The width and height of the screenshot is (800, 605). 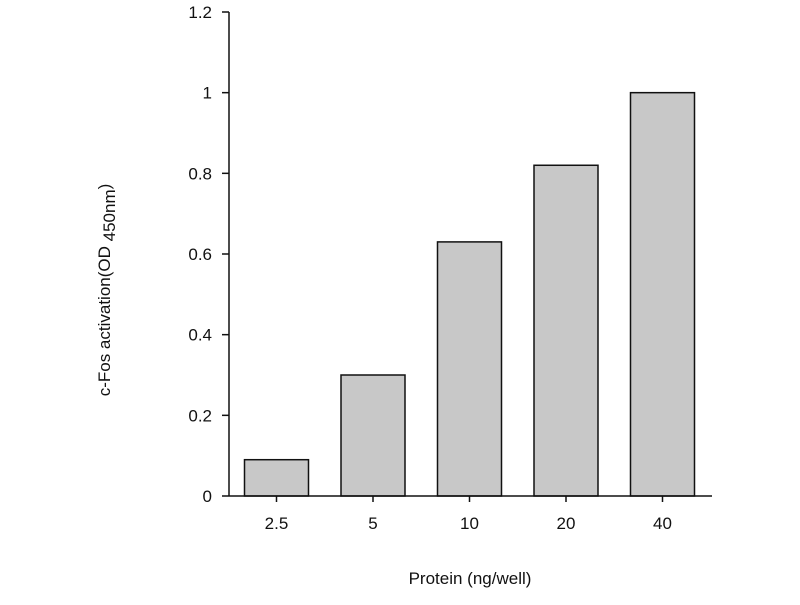 I want to click on x-tick-label: 5, so click(x=372, y=523).